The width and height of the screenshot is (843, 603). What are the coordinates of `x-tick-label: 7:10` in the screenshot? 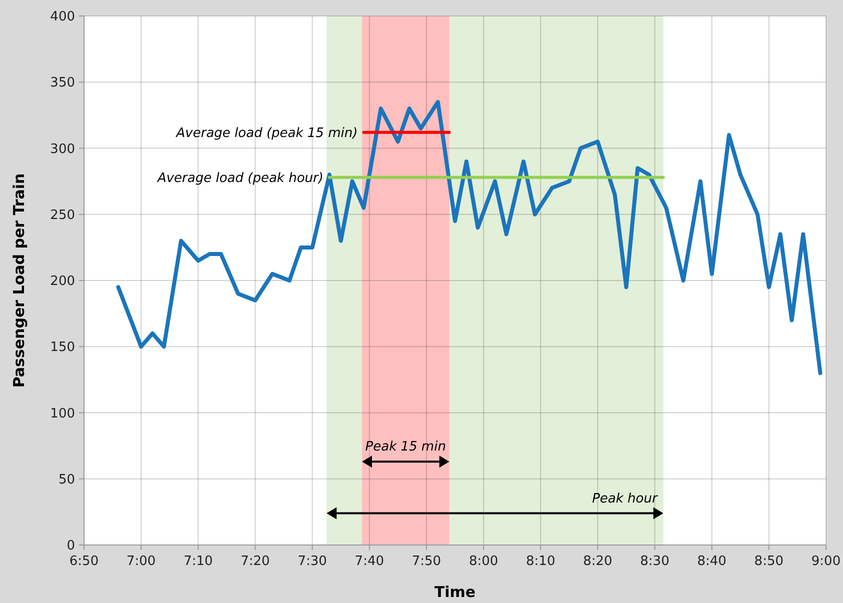 It's located at (198, 561).